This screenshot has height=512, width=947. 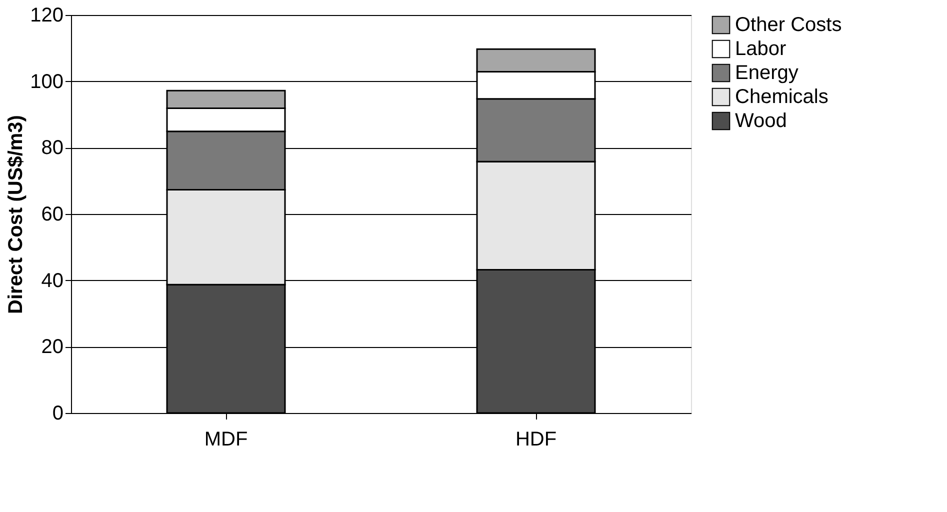 I want to click on legend-label: Labor, so click(x=760, y=49).